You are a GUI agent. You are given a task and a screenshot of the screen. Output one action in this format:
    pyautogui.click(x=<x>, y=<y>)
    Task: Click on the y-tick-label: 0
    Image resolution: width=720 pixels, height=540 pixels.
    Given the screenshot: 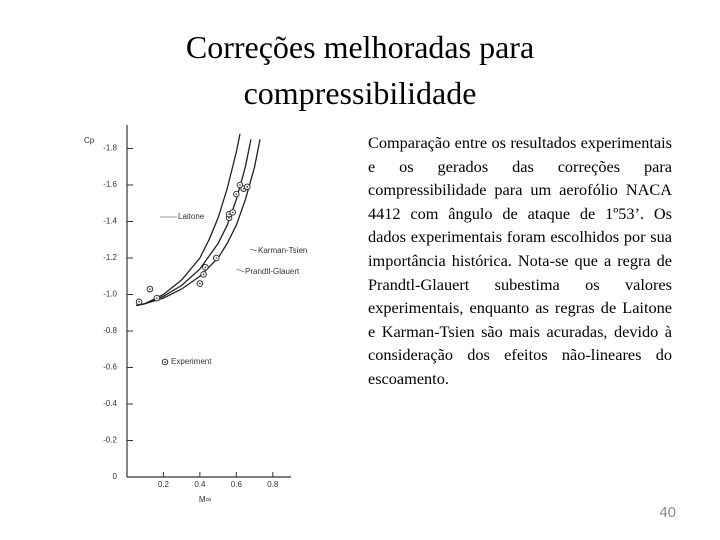 What is the action you would take?
    pyautogui.click(x=115, y=476)
    